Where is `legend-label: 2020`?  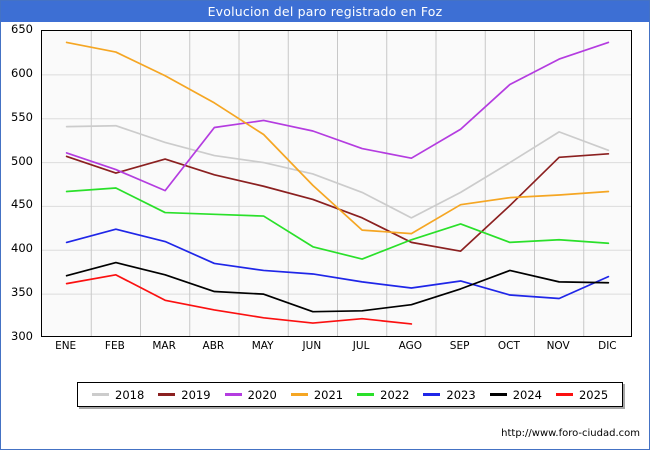
legend-label: 2020 is located at coordinates (262, 394).